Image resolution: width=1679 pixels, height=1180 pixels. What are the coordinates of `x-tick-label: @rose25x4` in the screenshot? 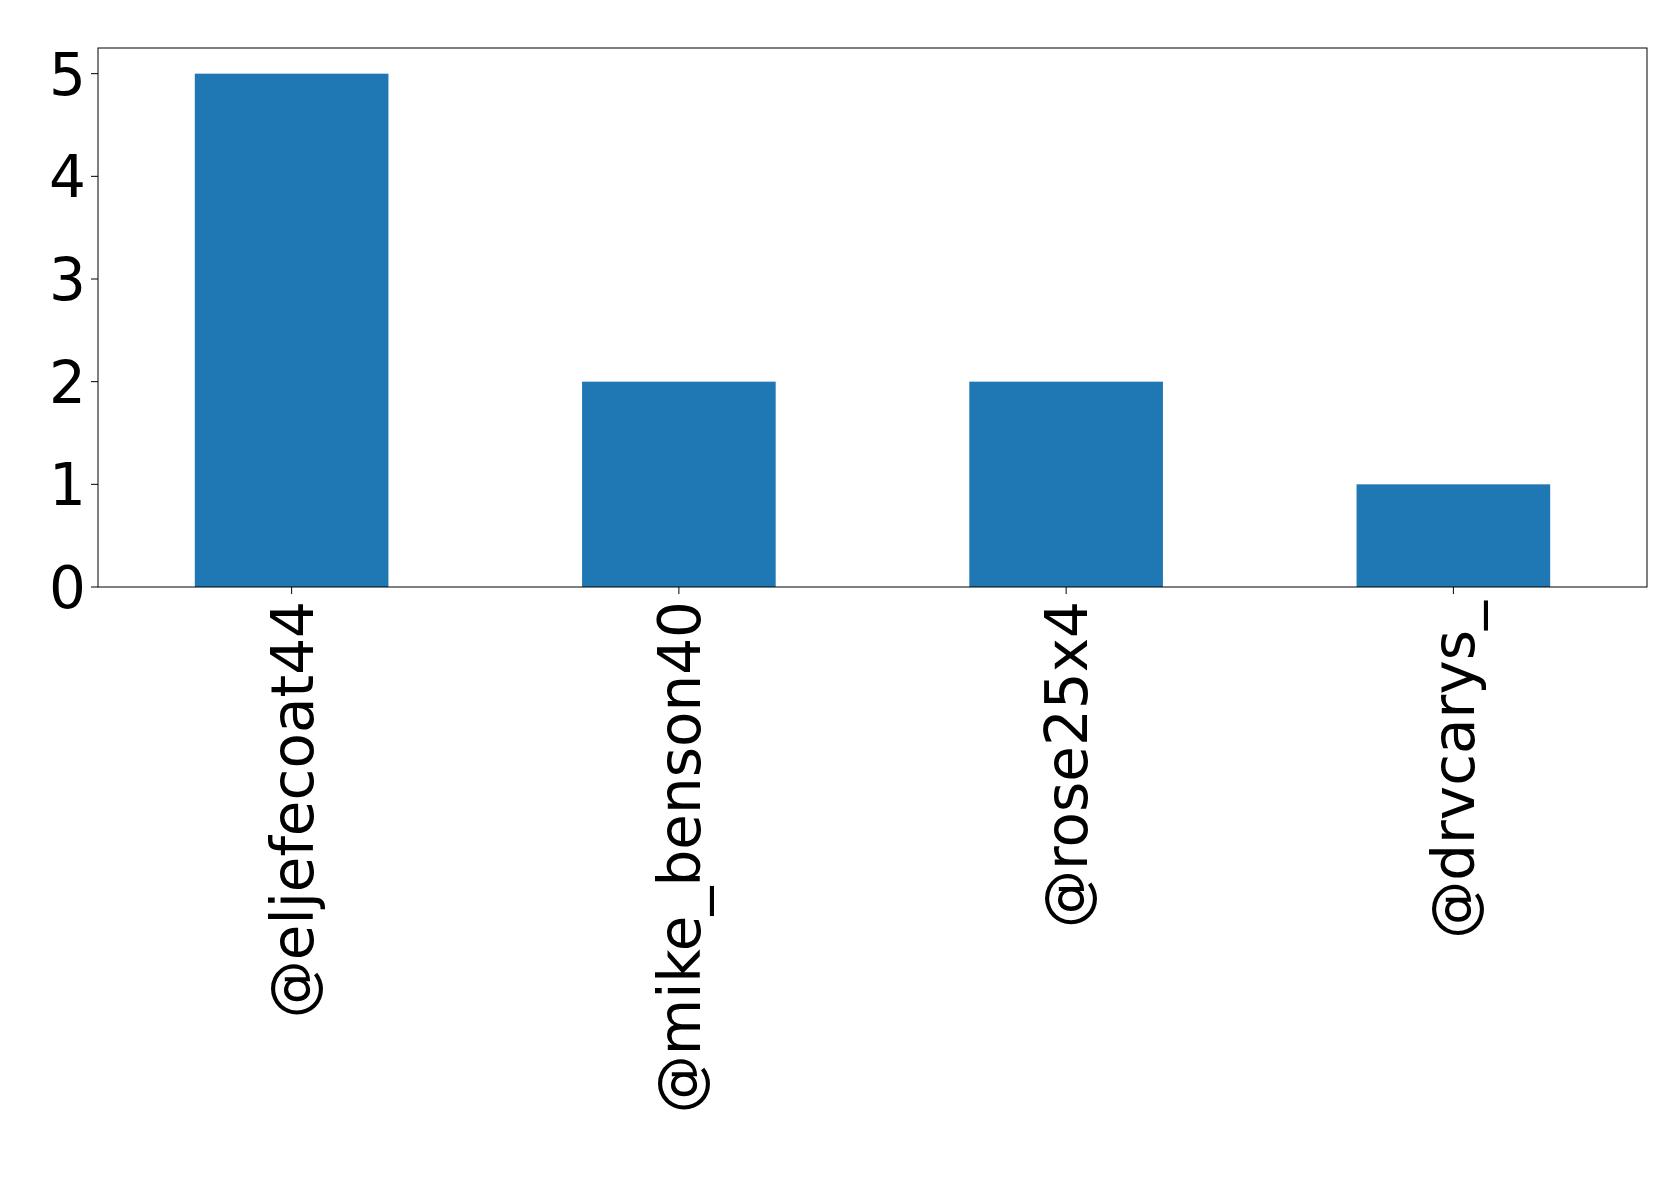 It's located at (1067, 764).